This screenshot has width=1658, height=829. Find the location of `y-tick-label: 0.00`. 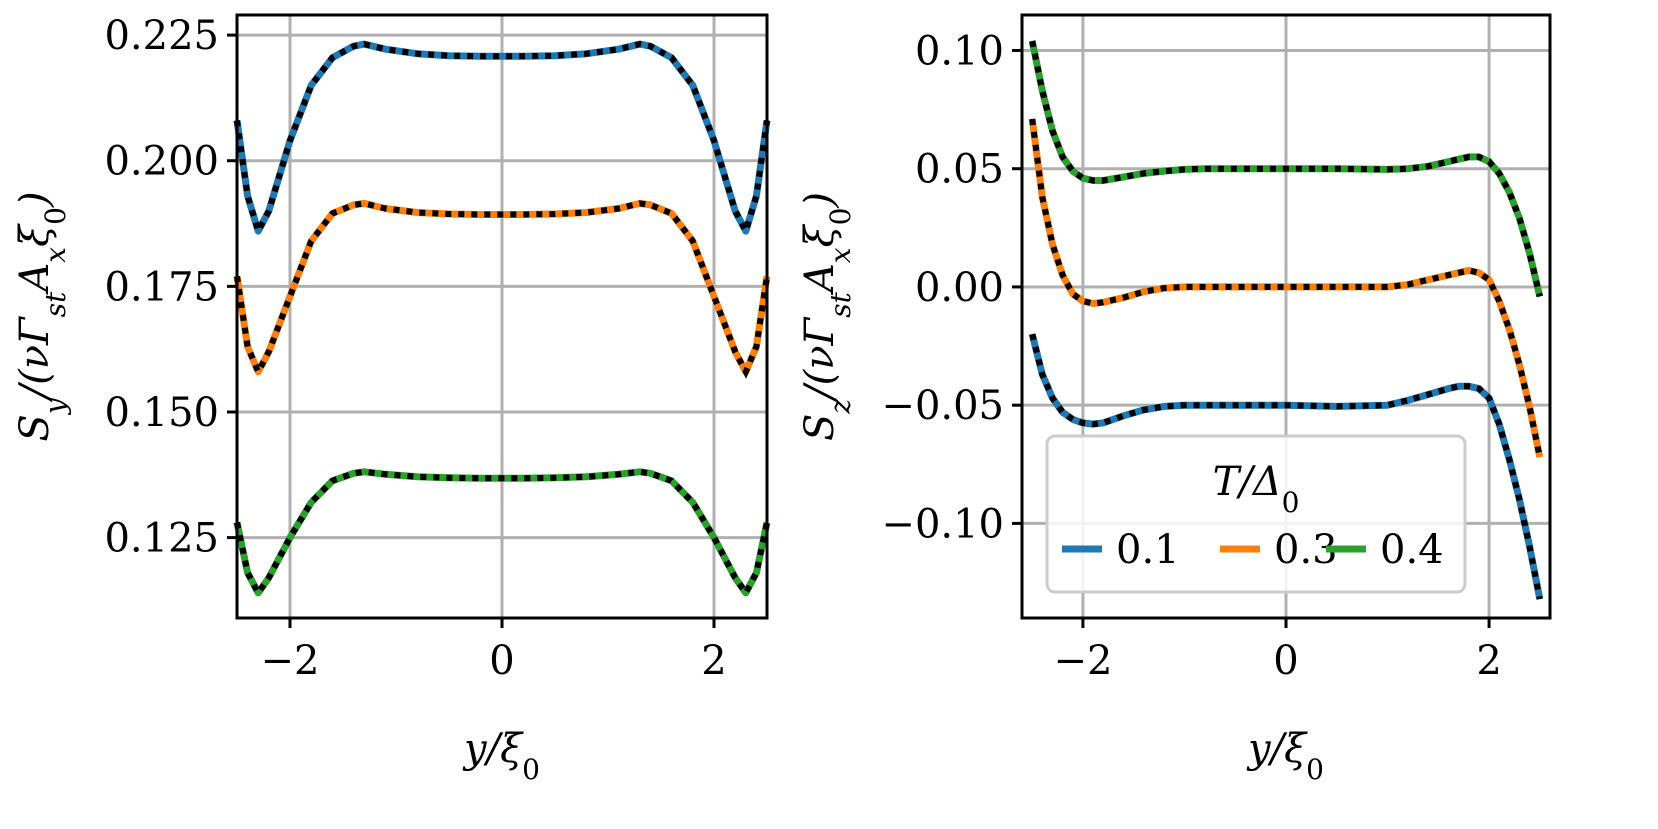

y-tick-label: 0.00 is located at coordinates (959, 288).